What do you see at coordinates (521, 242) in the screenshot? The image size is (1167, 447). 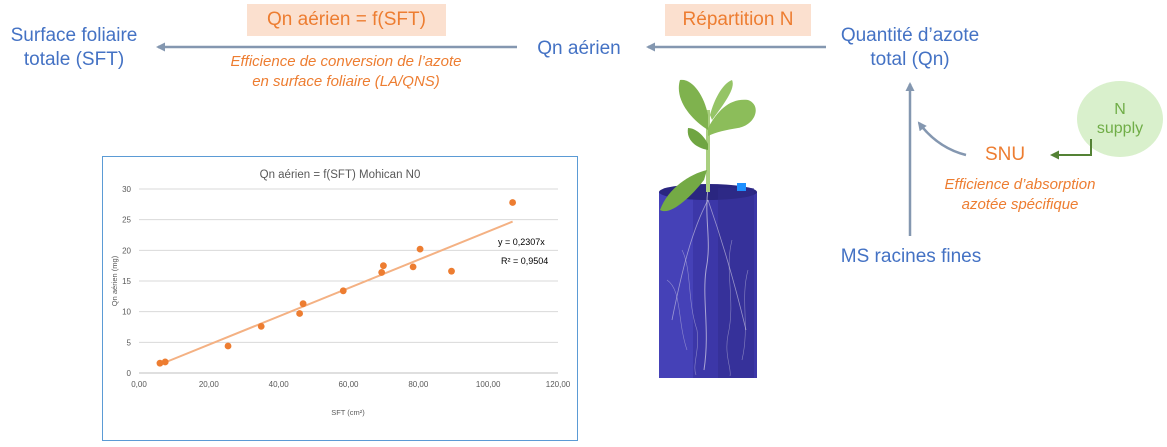 I see `chart-equation: y = 0,2307x` at bounding box center [521, 242].